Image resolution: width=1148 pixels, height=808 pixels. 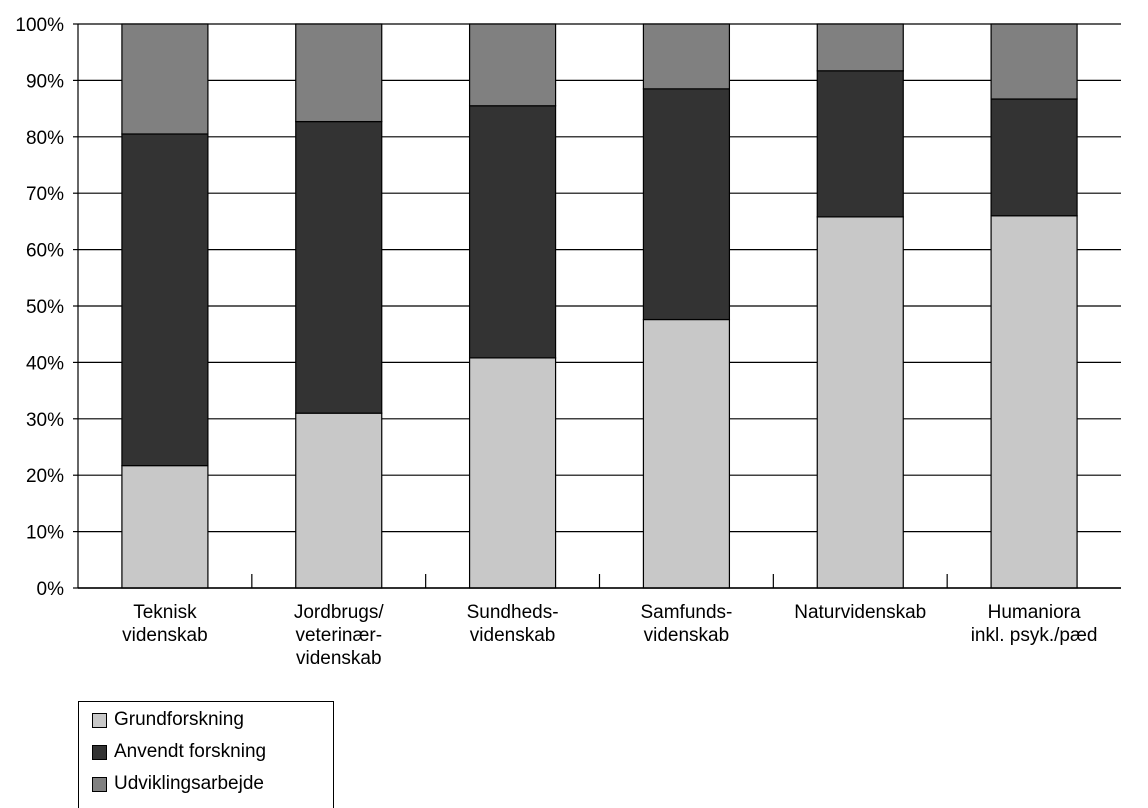 I want to click on y-tick-label: 80%, so click(x=45, y=138).